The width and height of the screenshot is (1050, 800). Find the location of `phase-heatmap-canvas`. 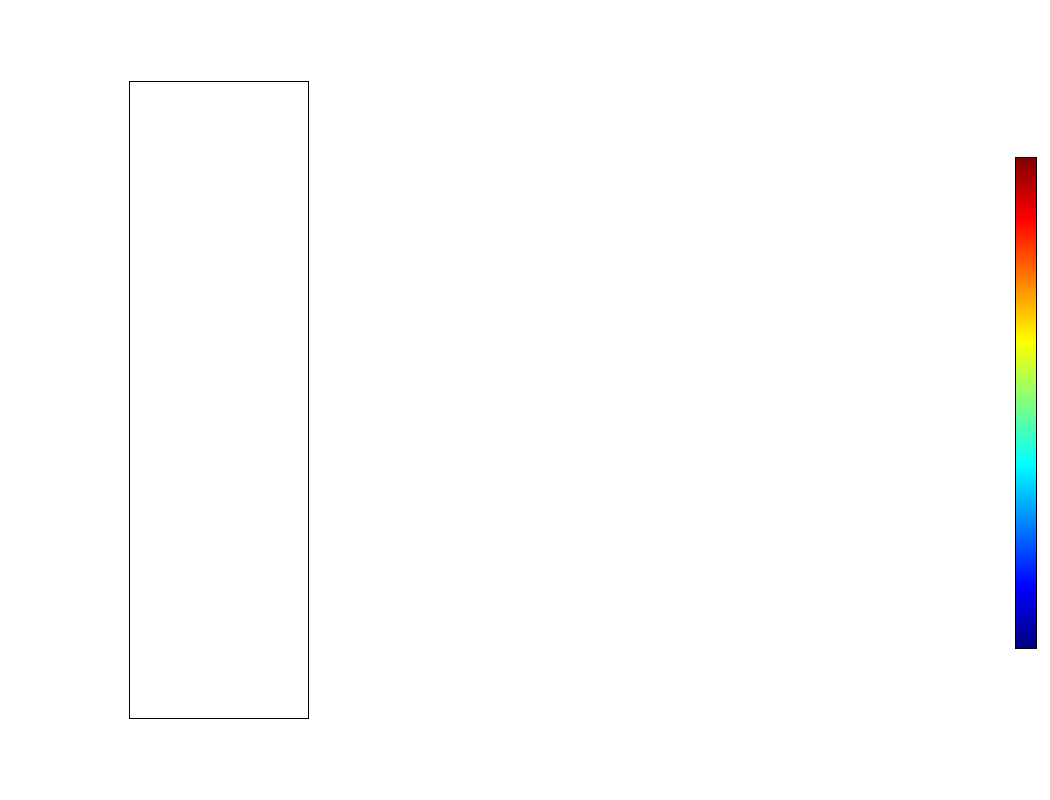

phase-heatmap-canvas is located at coordinates (219, 400).